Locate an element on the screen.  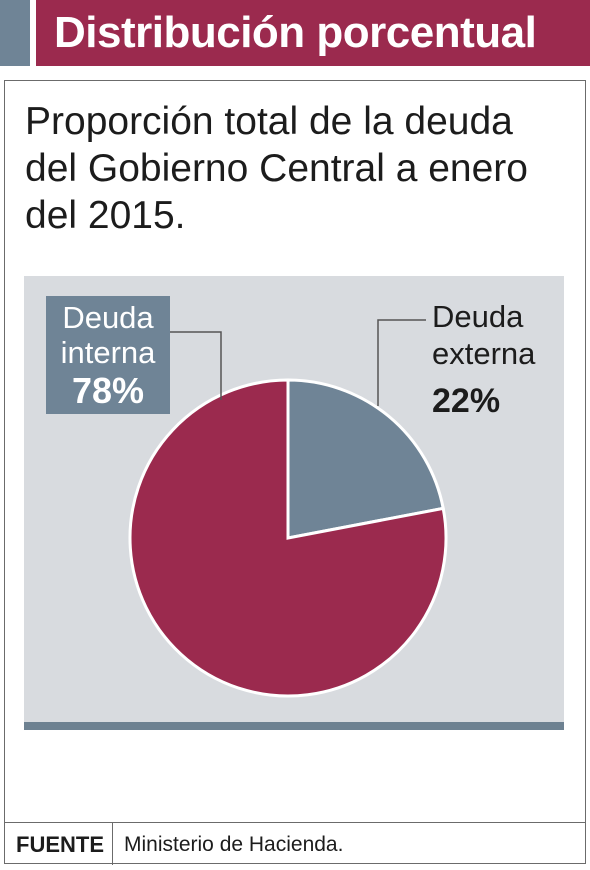
subtitle-line: del Gobierno Central a enero is located at coordinates (276, 168).